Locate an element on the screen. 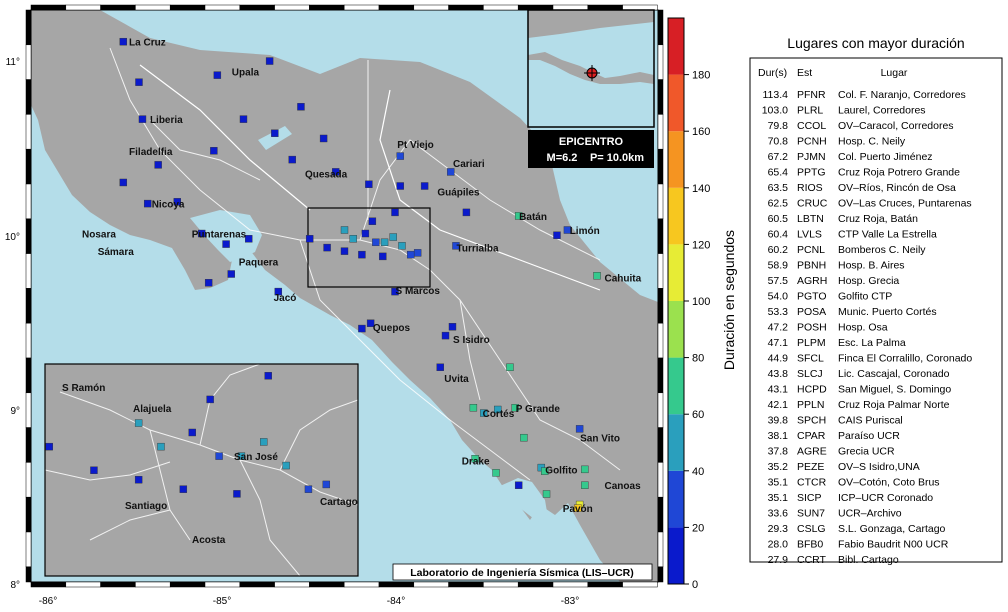 This screenshot has width=1008, height=612. table-cell-lugar: CAIS Puriscal is located at coordinates (870, 421).